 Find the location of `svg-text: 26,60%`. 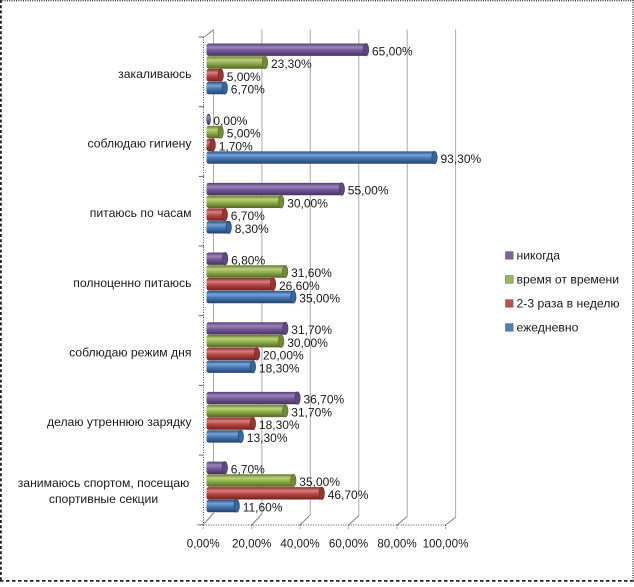

svg-text: 26,60% is located at coordinates (299, 286).